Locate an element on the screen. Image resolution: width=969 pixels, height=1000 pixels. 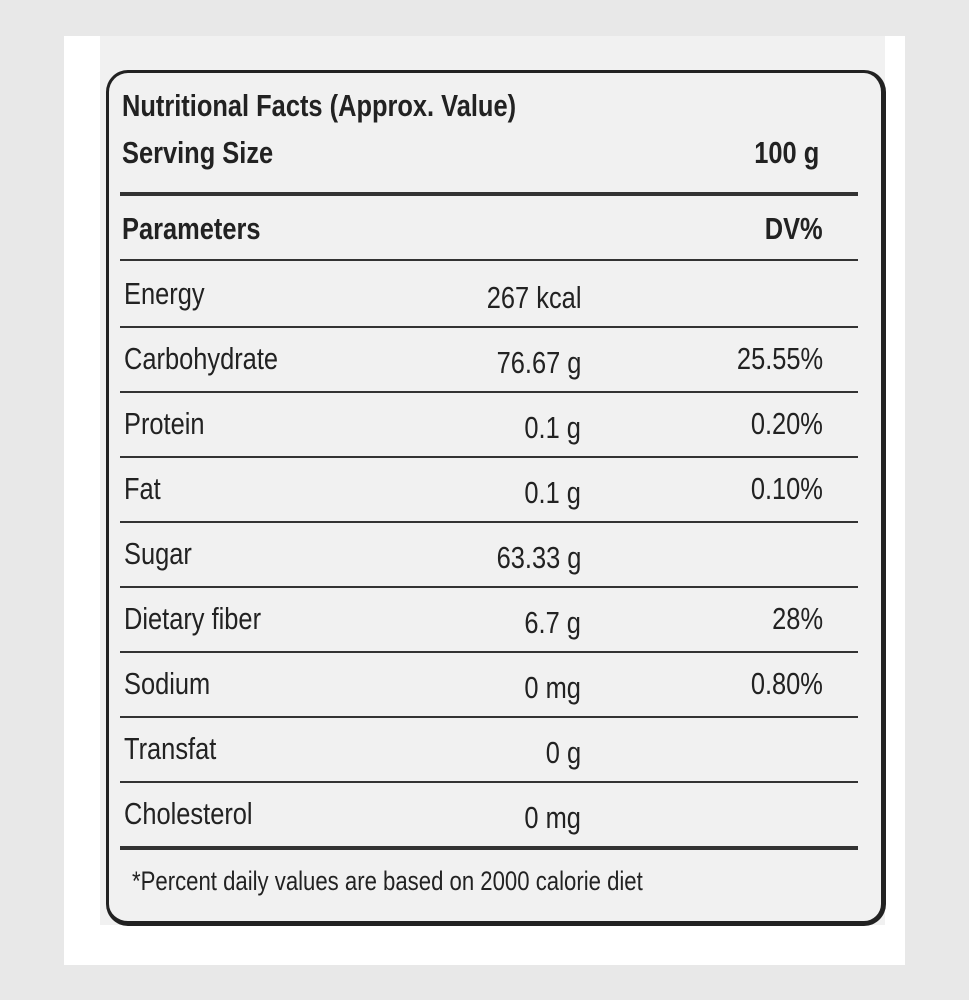
title: Nutritional Facts (Approx. Value) is located at coordinates (319, 105).